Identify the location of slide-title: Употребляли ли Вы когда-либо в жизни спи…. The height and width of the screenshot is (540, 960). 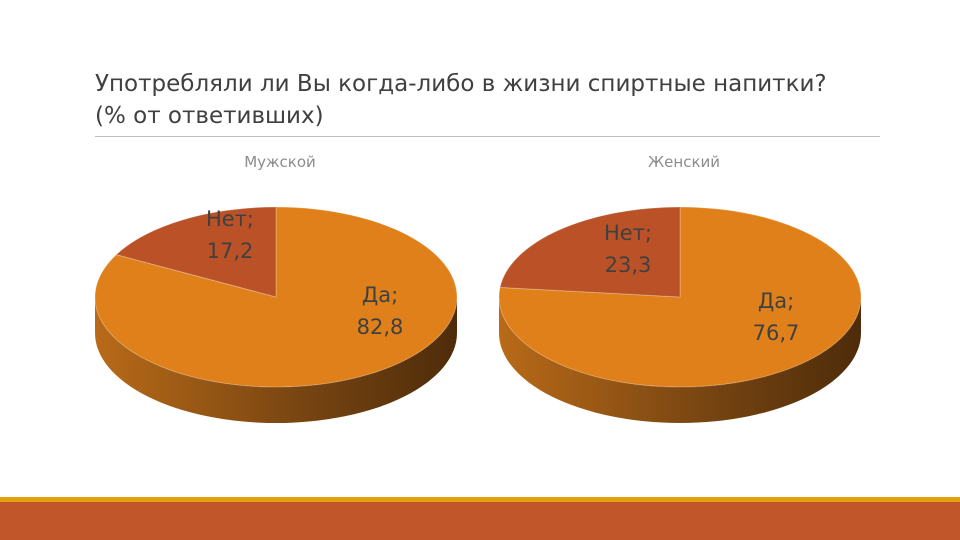
(495, 100).